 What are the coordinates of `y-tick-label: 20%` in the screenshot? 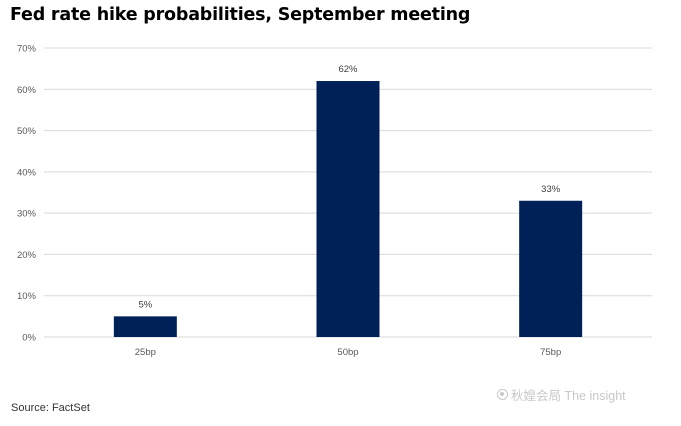 It's located at (27, 255).